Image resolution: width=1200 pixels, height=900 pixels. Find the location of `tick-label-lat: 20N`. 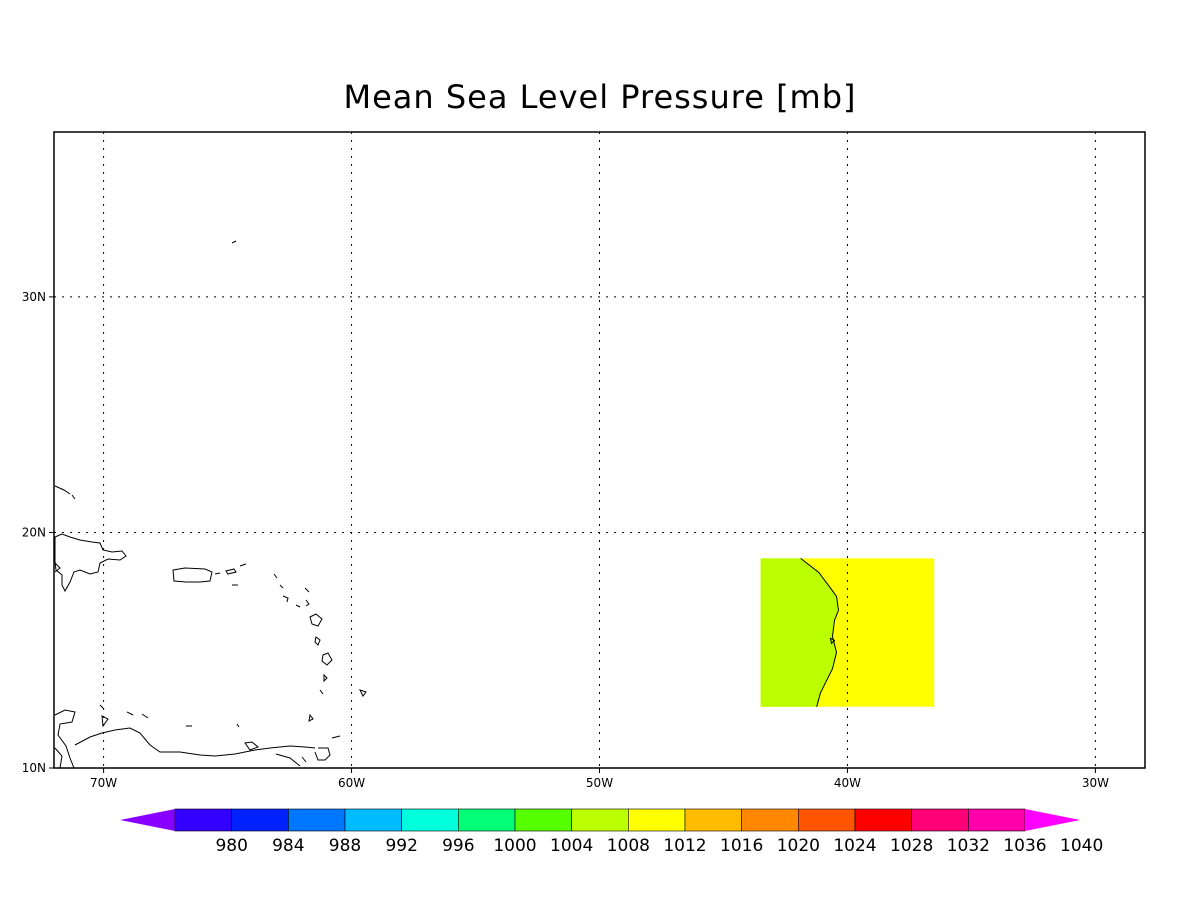

tick-label-lat: 20N is located at coordinates (34, 532).